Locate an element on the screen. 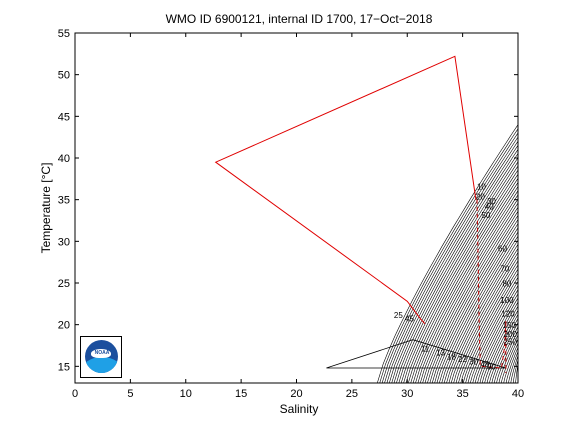 The image size is (576, 432). y-tick-label: 55 is located at coordinates (64, 34).